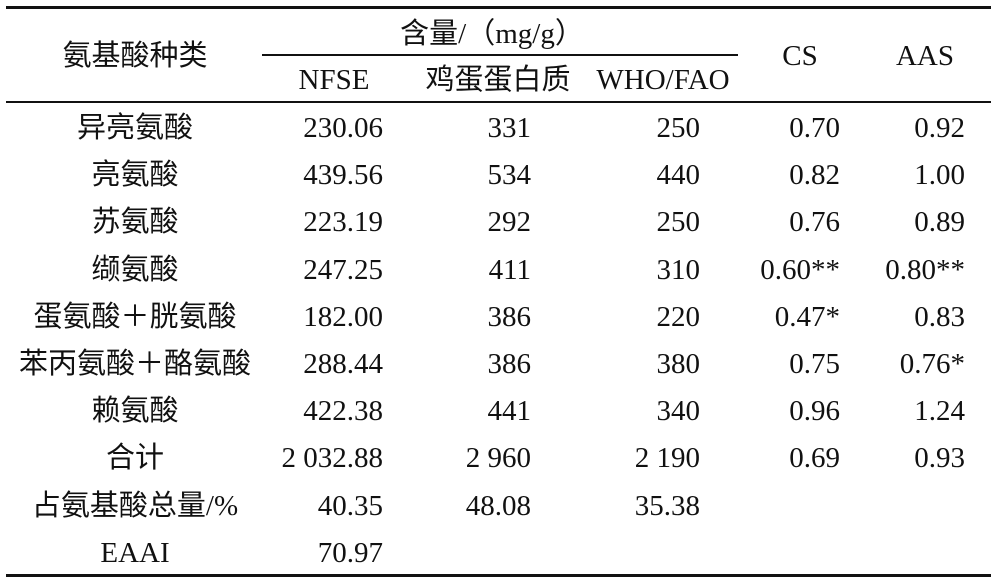 This screenshot has width=997, height=585. What do you see at coordinates (135, 56) in the screenshot?
I see `header-amino-acid-category: 氨基酸种类` at bounding box center [135, 56].